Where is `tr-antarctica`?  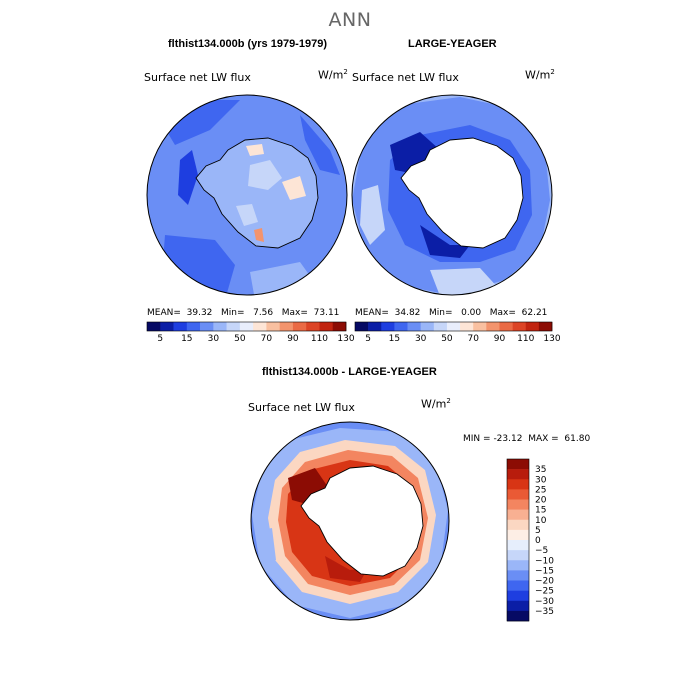 tr-antarctica is located at coordinates (462, 193).